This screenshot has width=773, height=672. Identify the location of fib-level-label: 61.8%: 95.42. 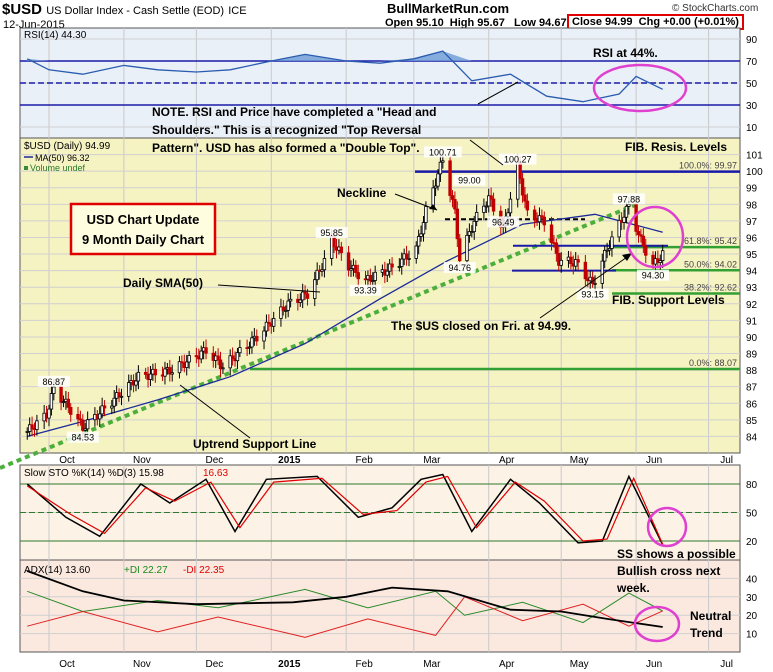
(710, 241).